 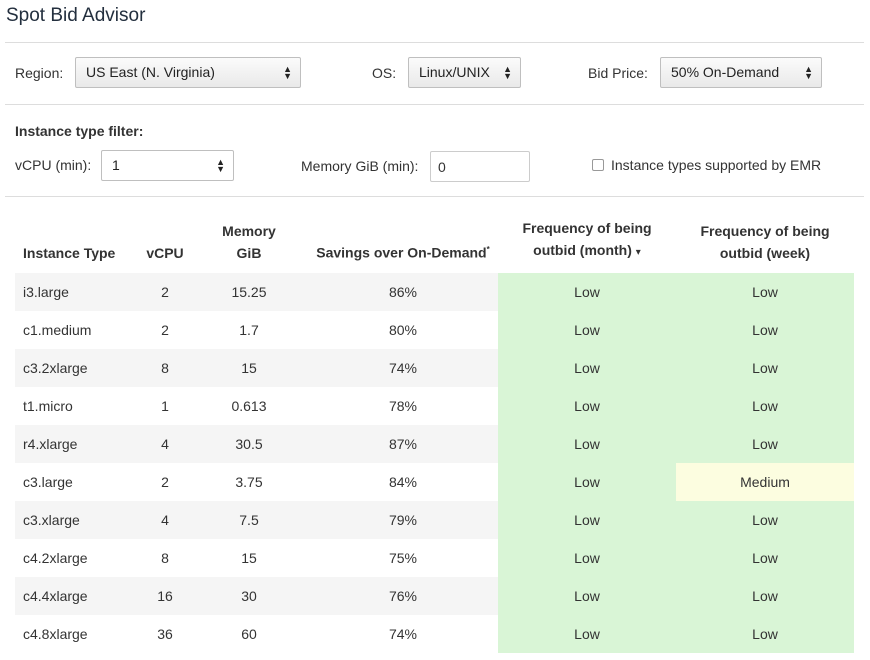 I want to click on cell-instance-type: c4.2xlarge, so click(x=55, y=558).